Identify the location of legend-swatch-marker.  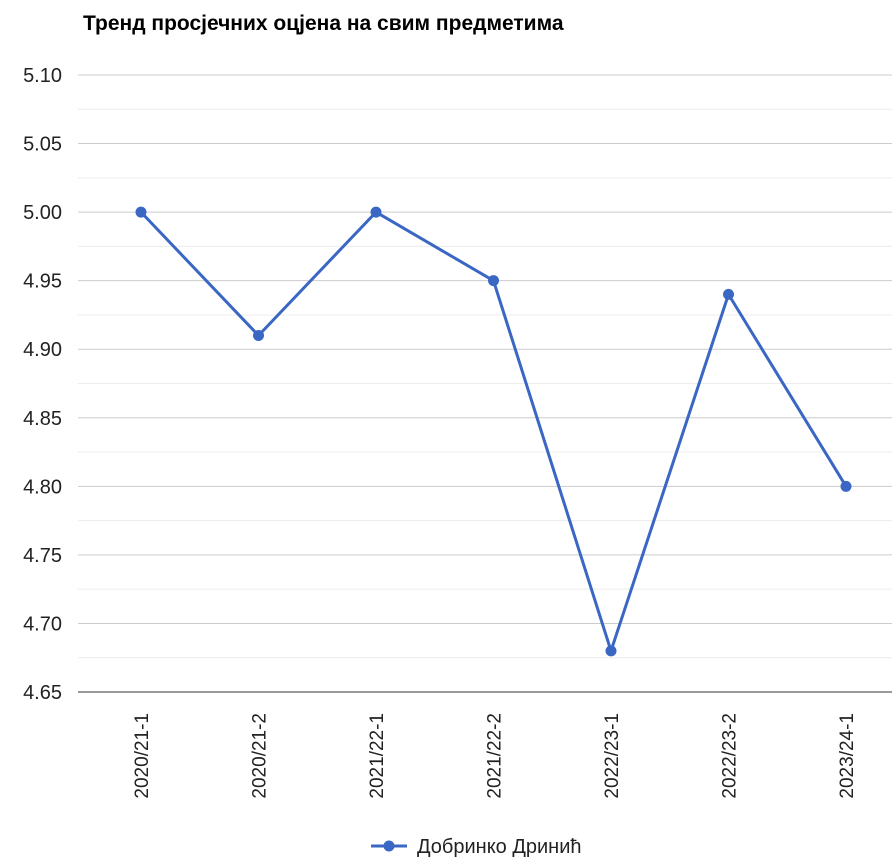
(389, 846).